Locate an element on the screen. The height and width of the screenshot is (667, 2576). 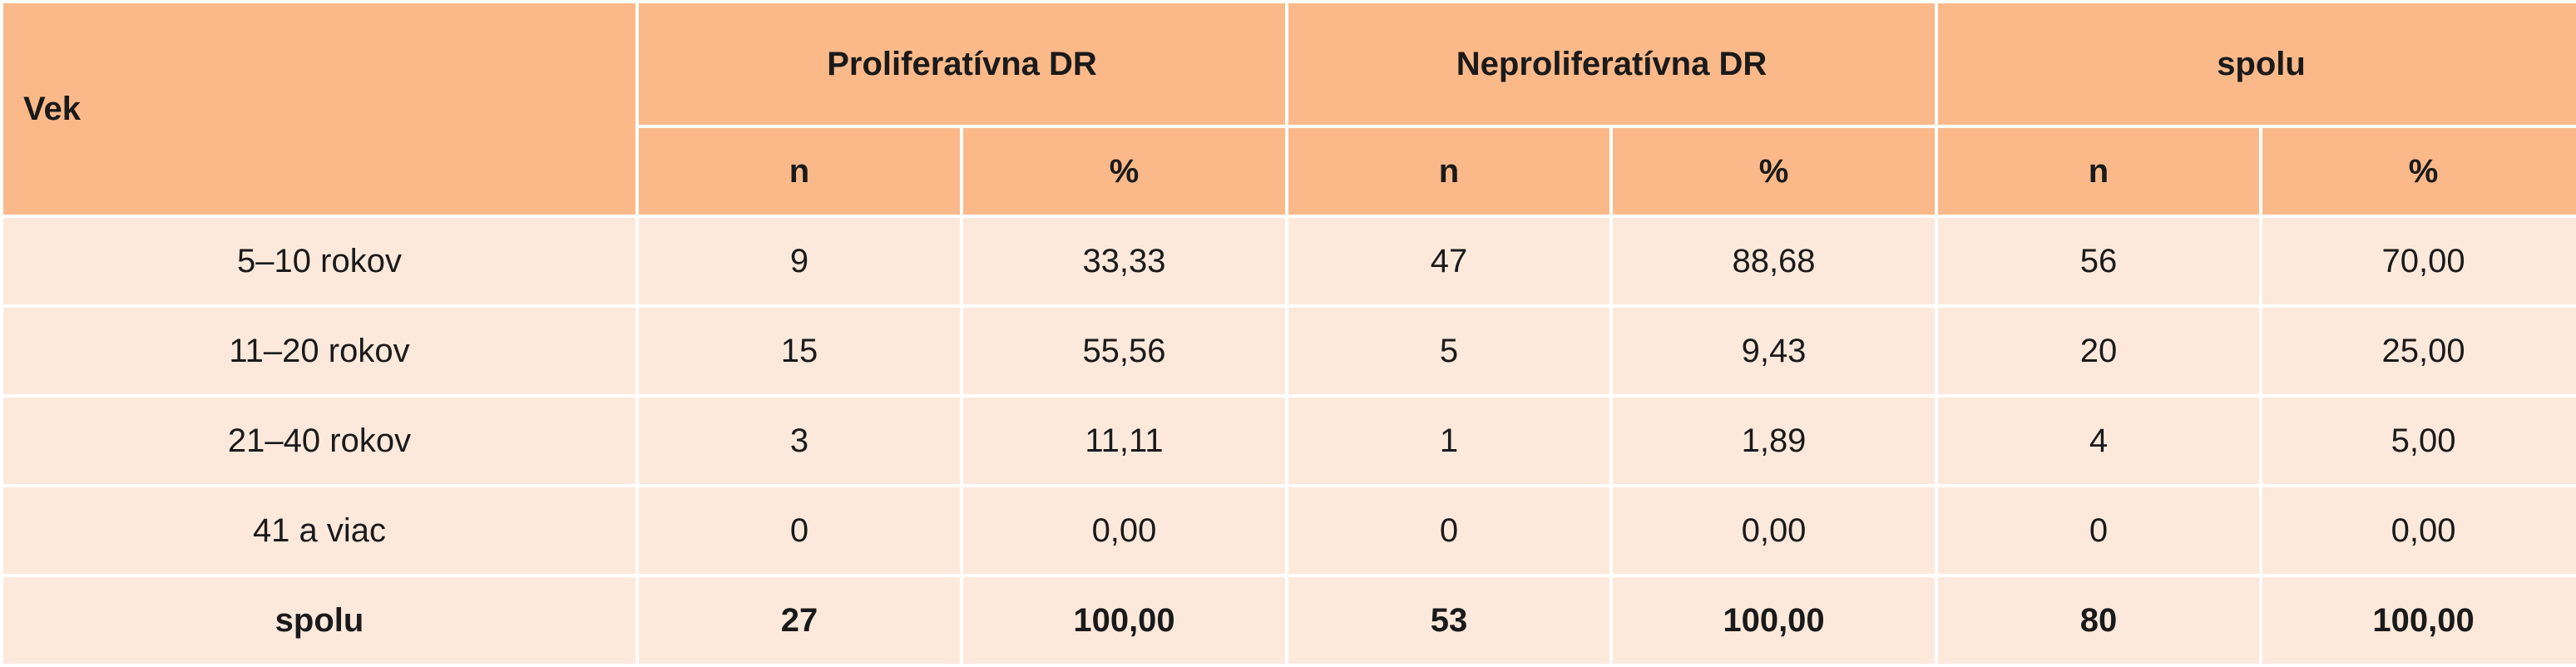
total-cell: 27 is located at coordinates (799, 620).